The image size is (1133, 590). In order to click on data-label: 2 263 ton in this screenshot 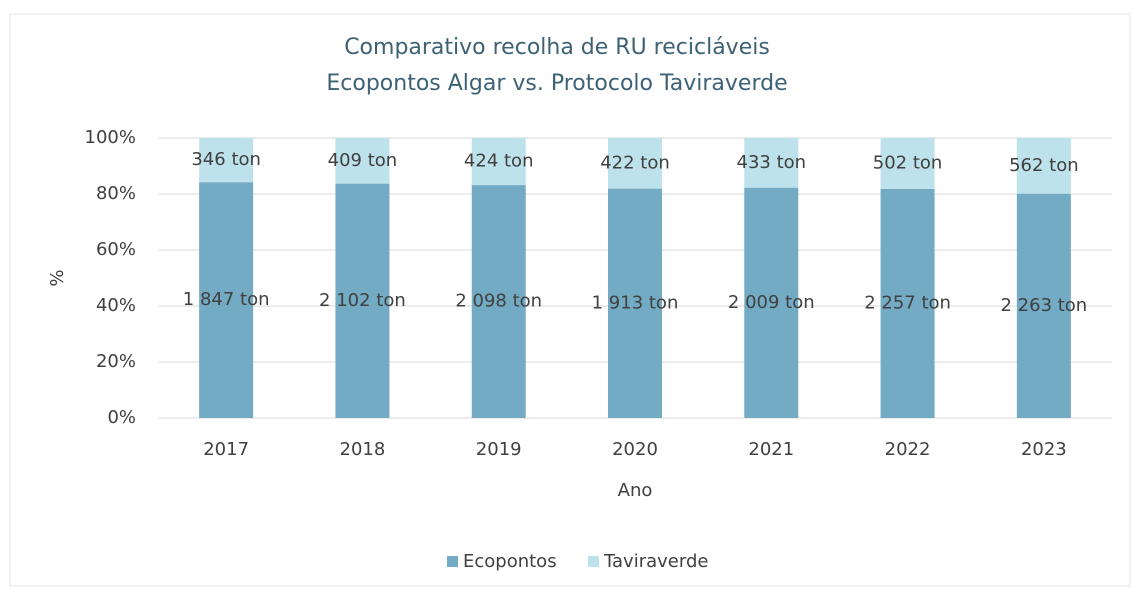, I will do `click(1043, 305)`.